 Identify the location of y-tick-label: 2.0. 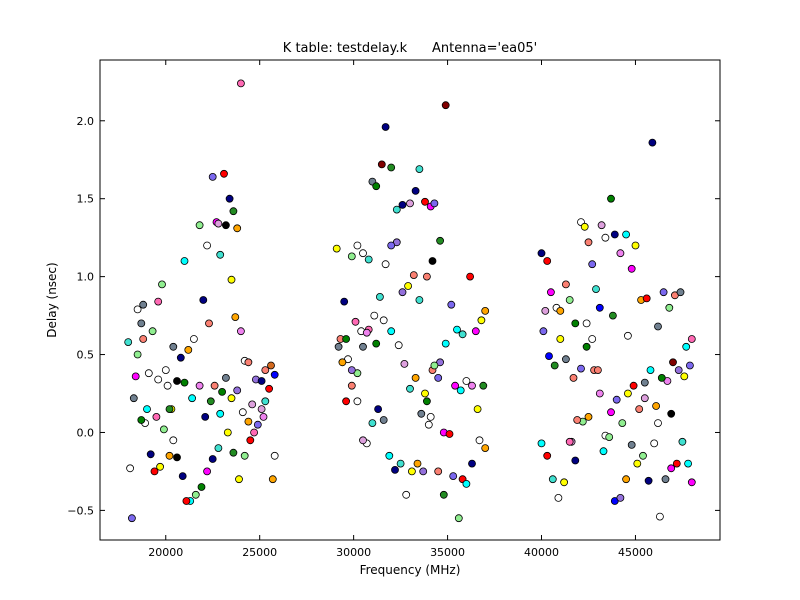
(86, 121).